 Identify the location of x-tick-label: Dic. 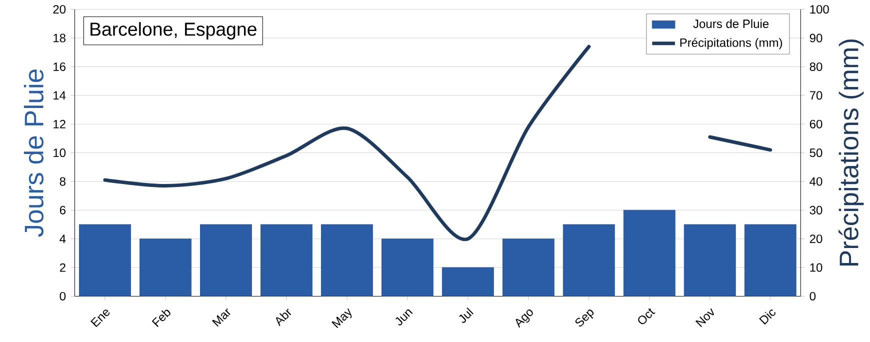
(767, 317).